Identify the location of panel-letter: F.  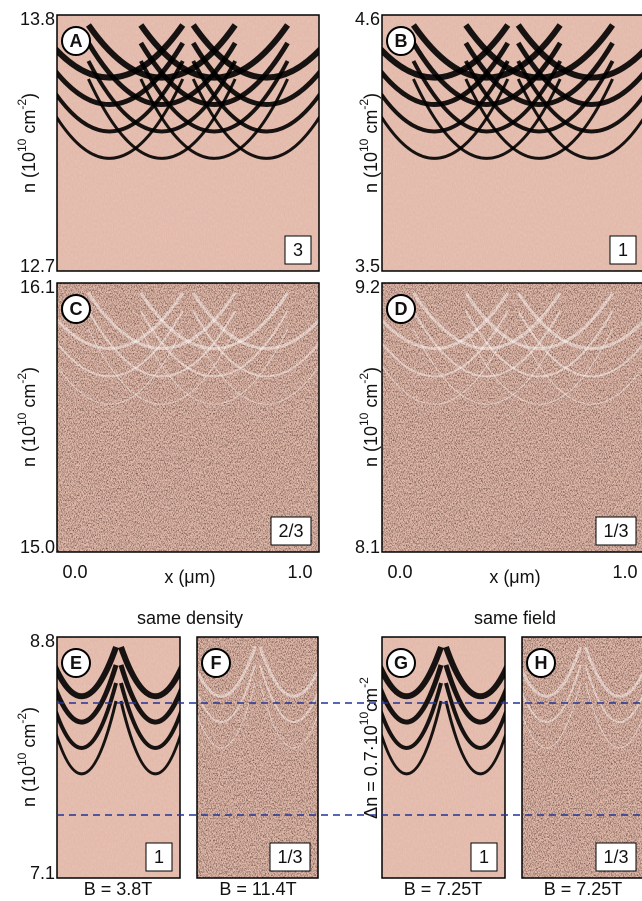
(216, 663).